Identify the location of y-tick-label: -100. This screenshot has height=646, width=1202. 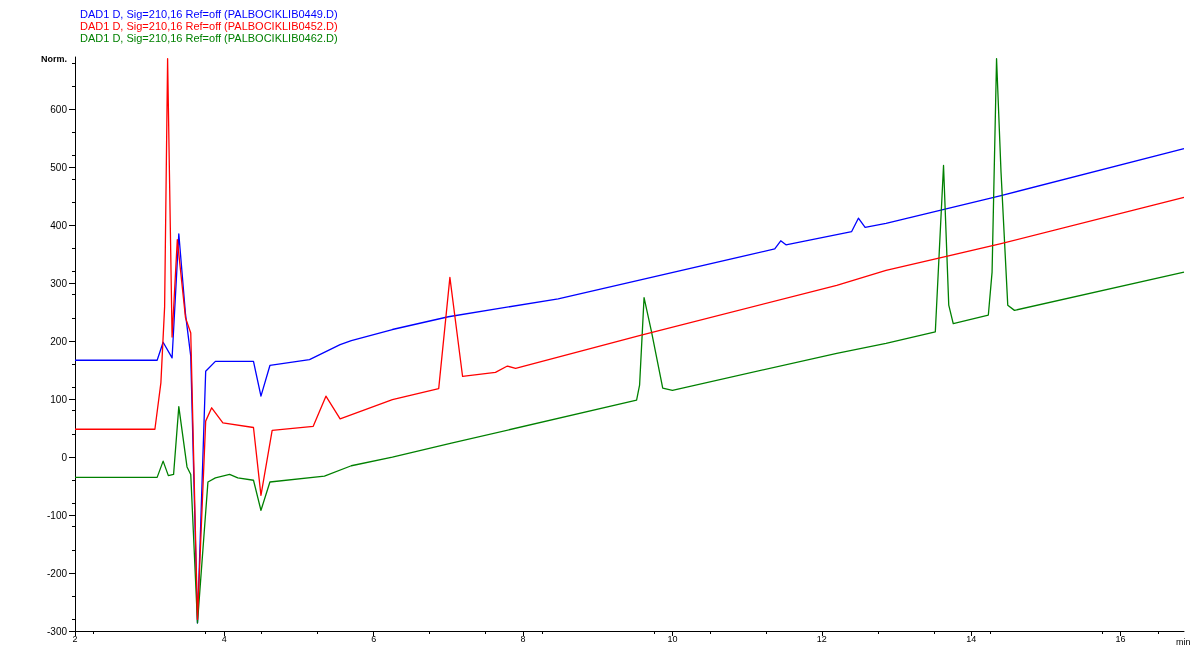
(57, 515).